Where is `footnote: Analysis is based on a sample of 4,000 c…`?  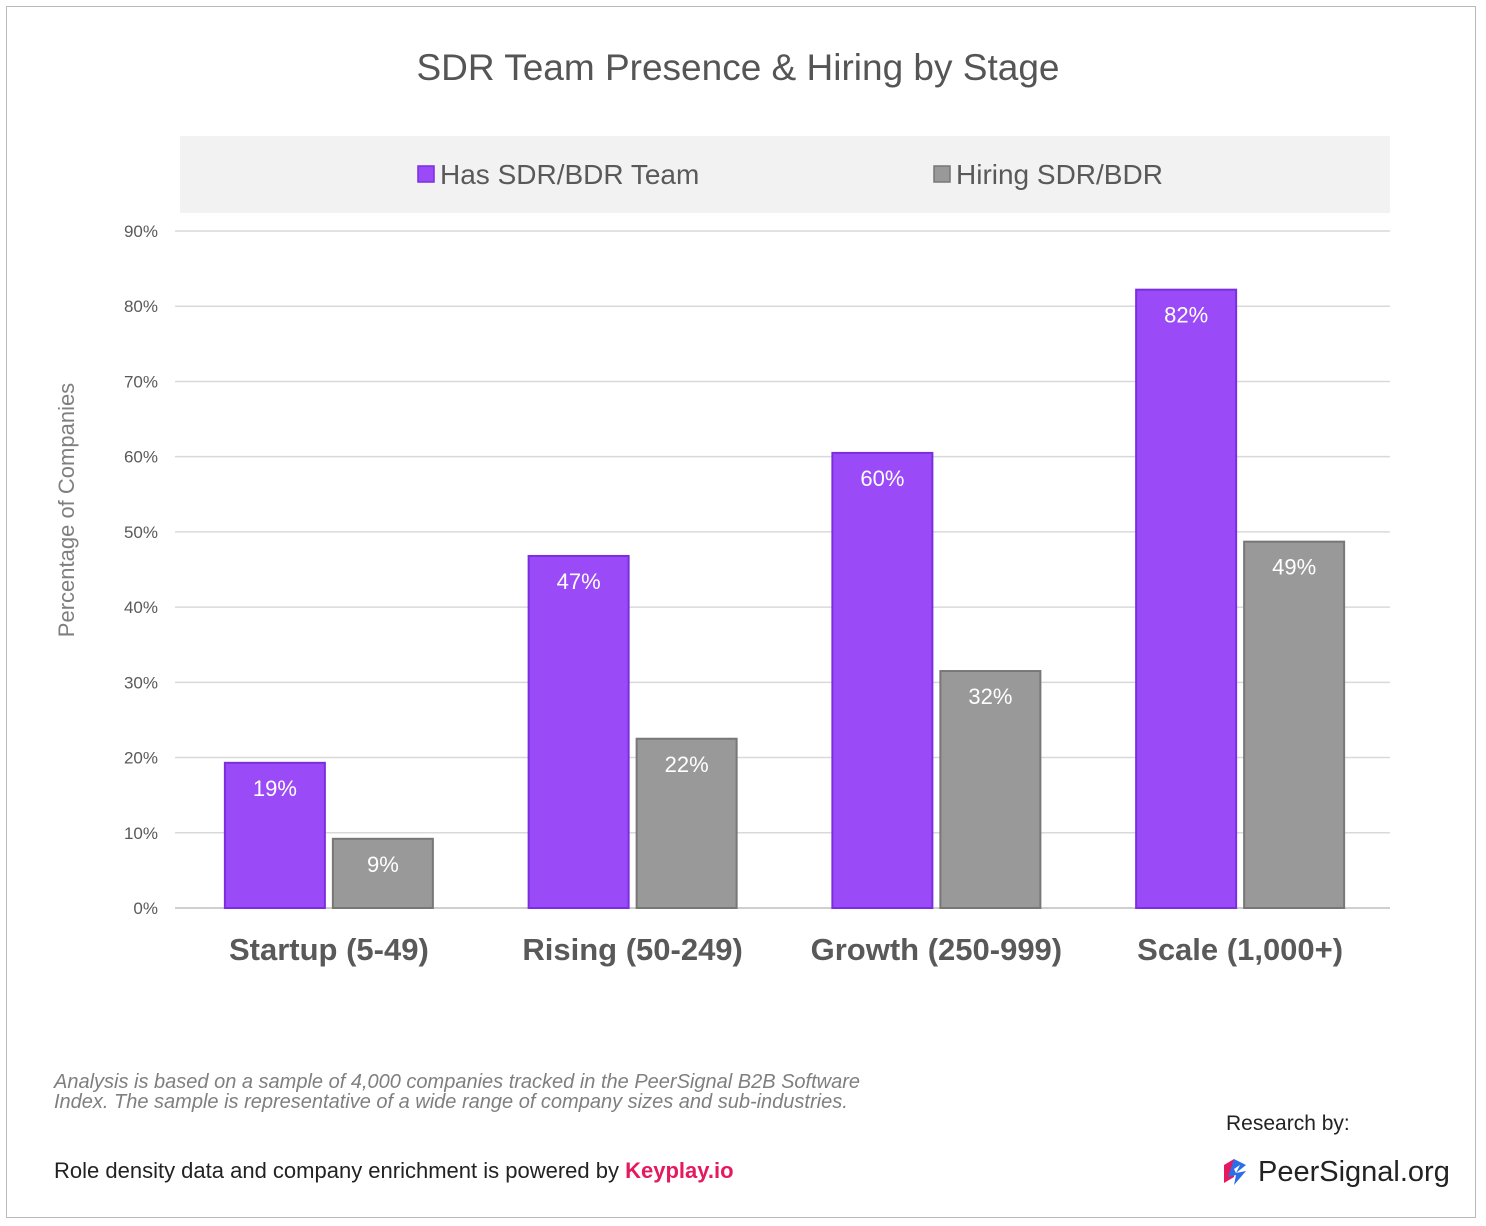 footnote: Analysis is based on a sample of 4,000 c… is located at coordinates (457, 1092).